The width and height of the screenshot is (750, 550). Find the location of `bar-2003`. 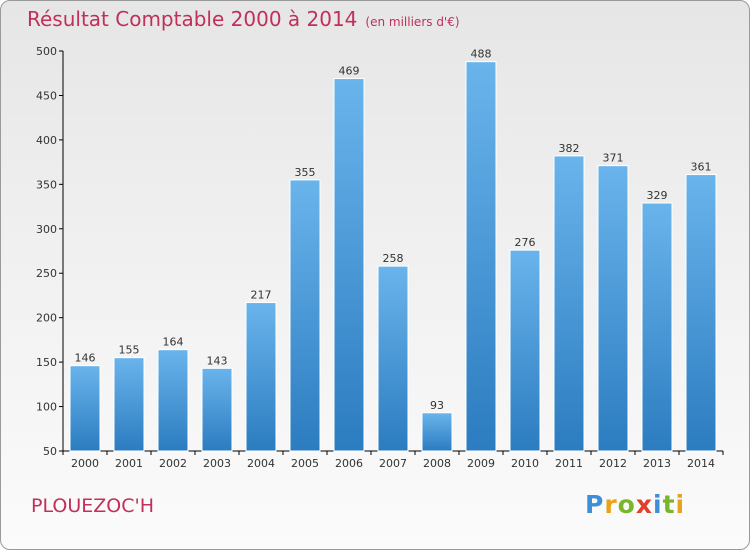

bar-2003 is located at coordinates (217, 409).